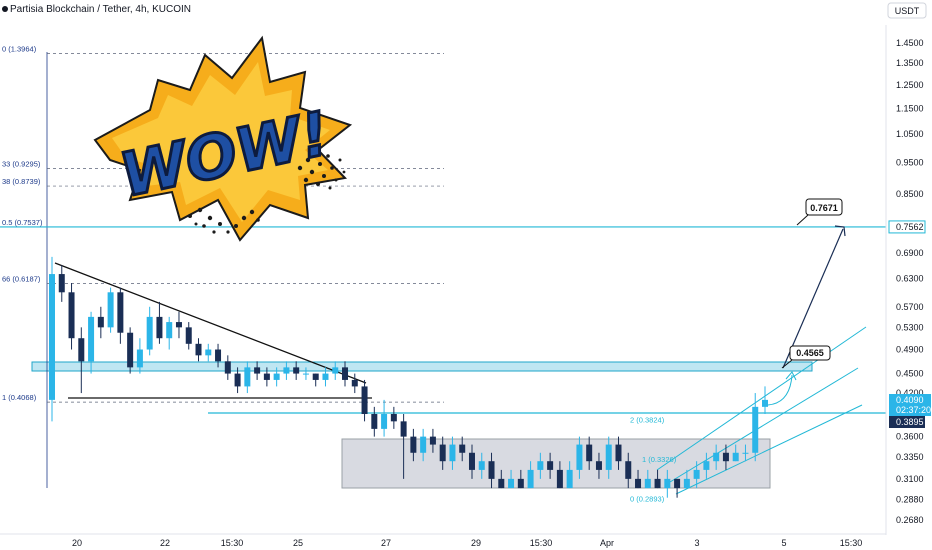 The height and width of the screenshot is (550, 932). Describe the element at coordinates (910, 162) in the screenshot. I see `y-tick-label: 0.9500` at that location.